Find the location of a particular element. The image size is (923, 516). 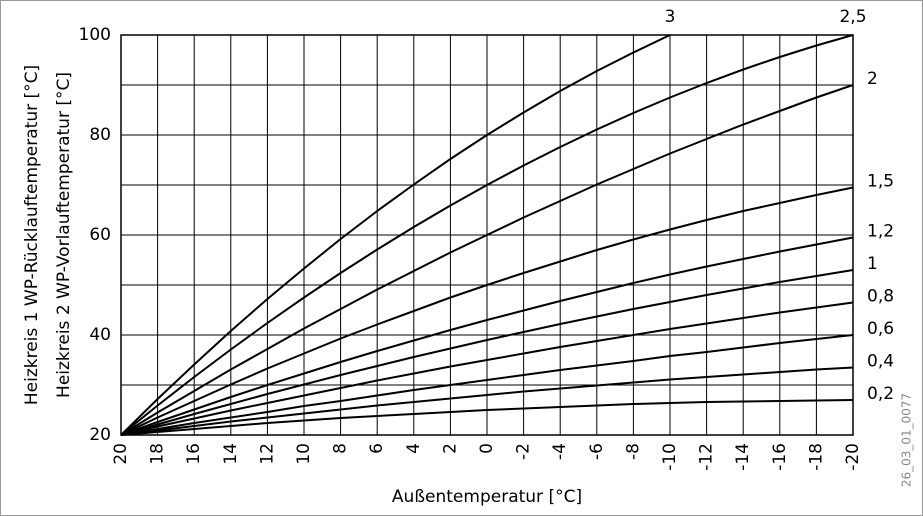

y-tick-label: 40 is located at coordinates (100, 335).